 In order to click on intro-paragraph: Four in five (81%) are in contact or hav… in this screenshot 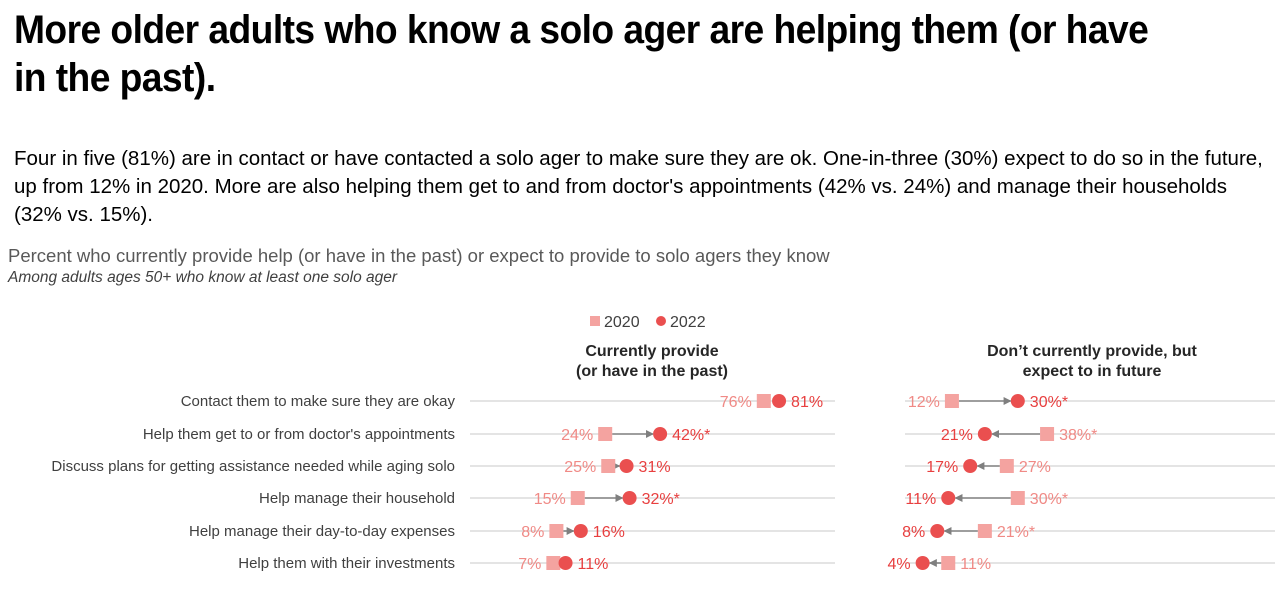, I will do `click(638, 186)`.